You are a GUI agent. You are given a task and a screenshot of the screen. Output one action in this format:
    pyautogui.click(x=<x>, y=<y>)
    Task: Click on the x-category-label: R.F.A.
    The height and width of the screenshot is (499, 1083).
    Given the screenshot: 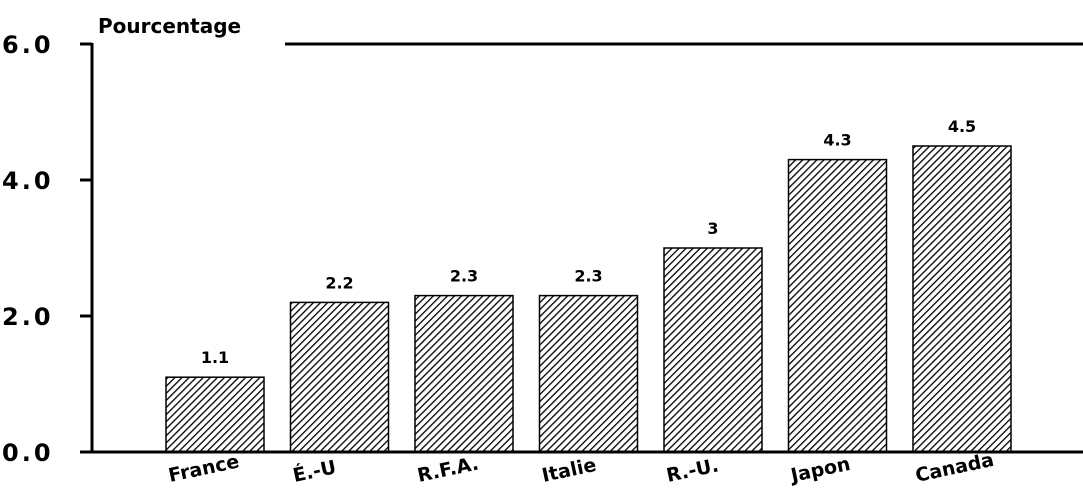 What is the action you would take?
    pyautogui.click(x=447, y=470)
    